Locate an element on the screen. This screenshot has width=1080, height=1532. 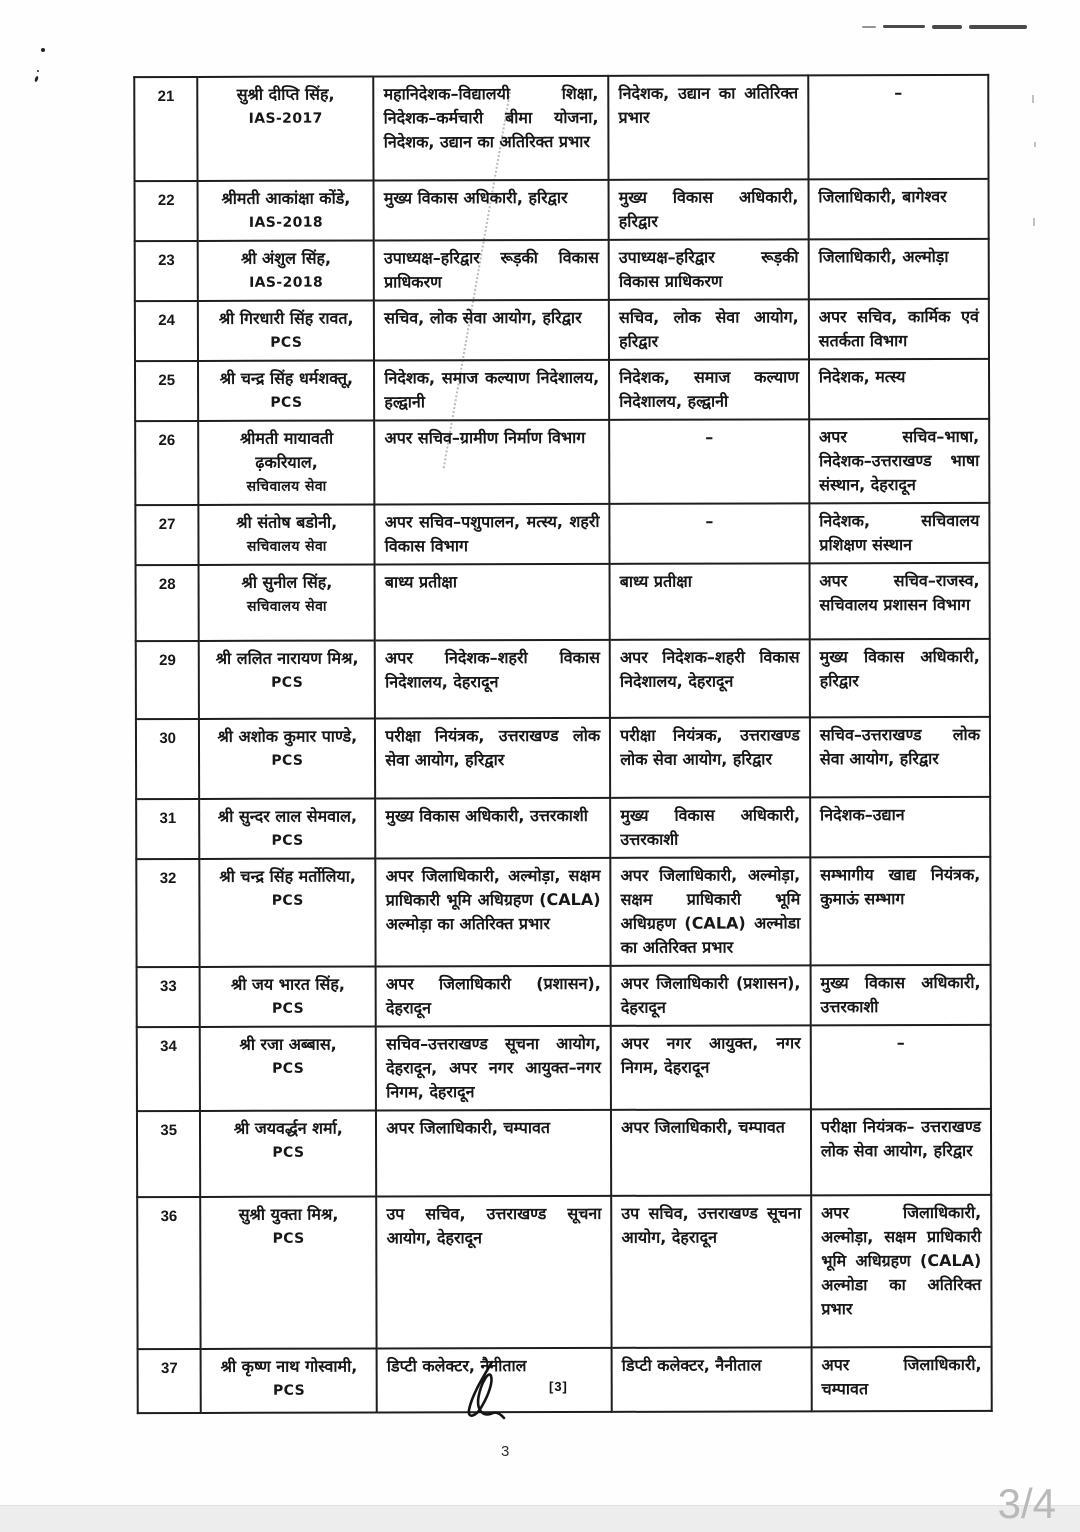
officer-name-cell: श्री कृष्ण नाथ गोस्वामी, PCS is located at coordinates (289, 1380).